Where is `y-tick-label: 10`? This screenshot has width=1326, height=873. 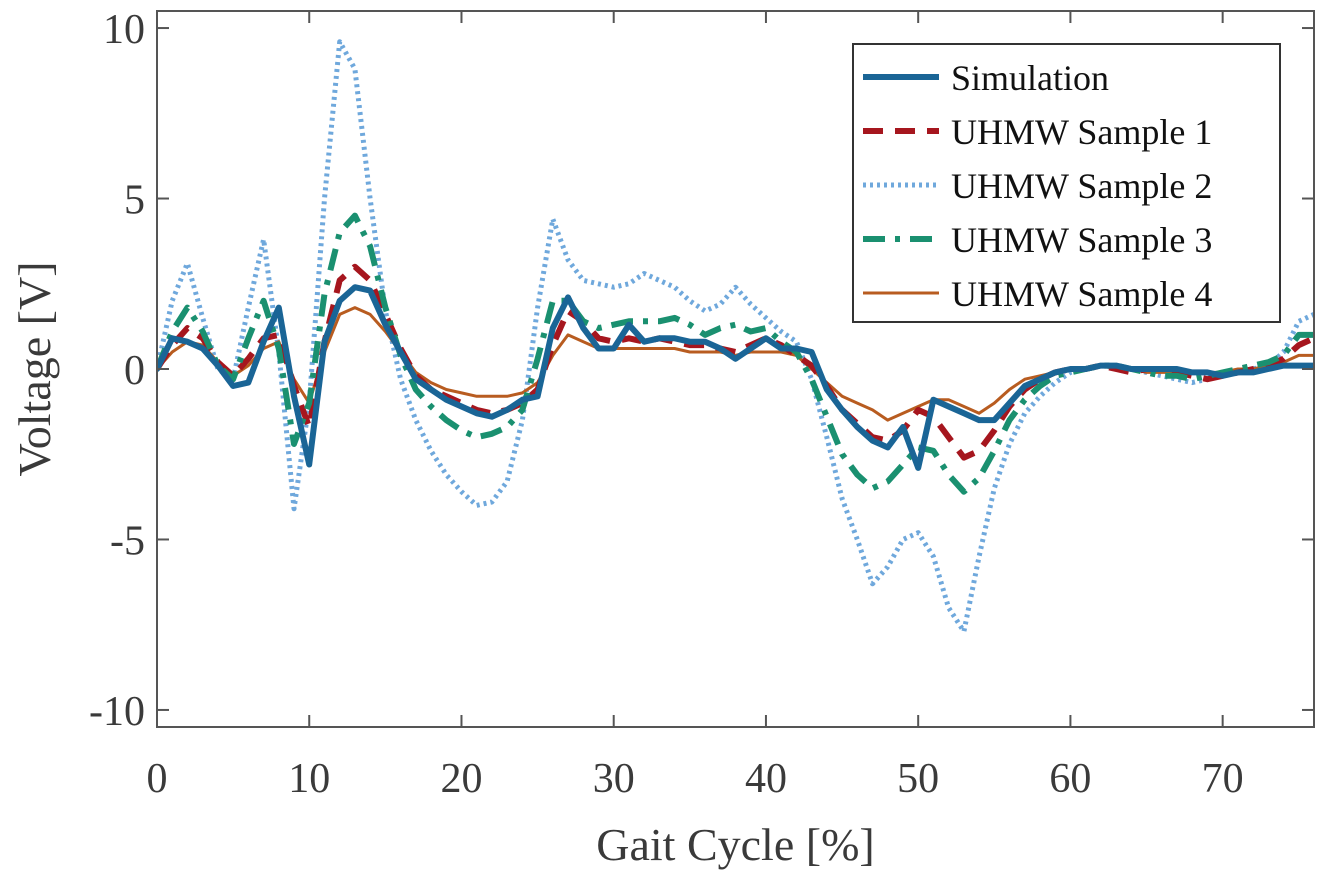
y-tick-label: 10 is located at coordinates (124, 30).